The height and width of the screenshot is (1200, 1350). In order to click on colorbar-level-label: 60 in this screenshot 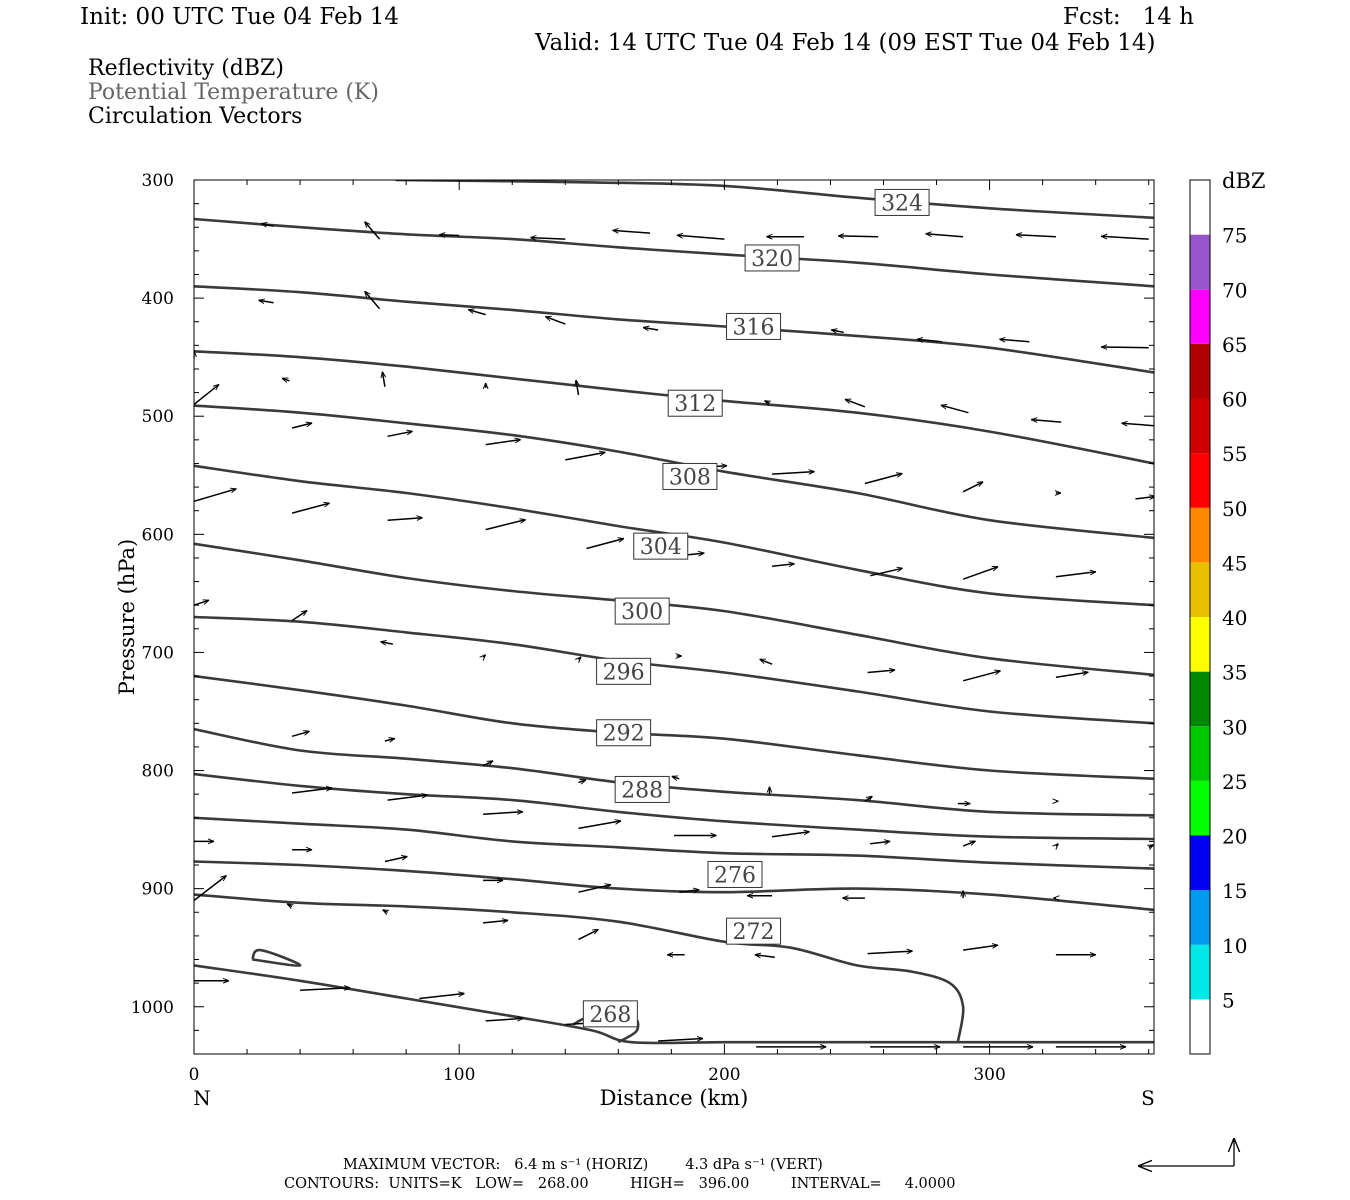, I will do `click(1234, 400)`.